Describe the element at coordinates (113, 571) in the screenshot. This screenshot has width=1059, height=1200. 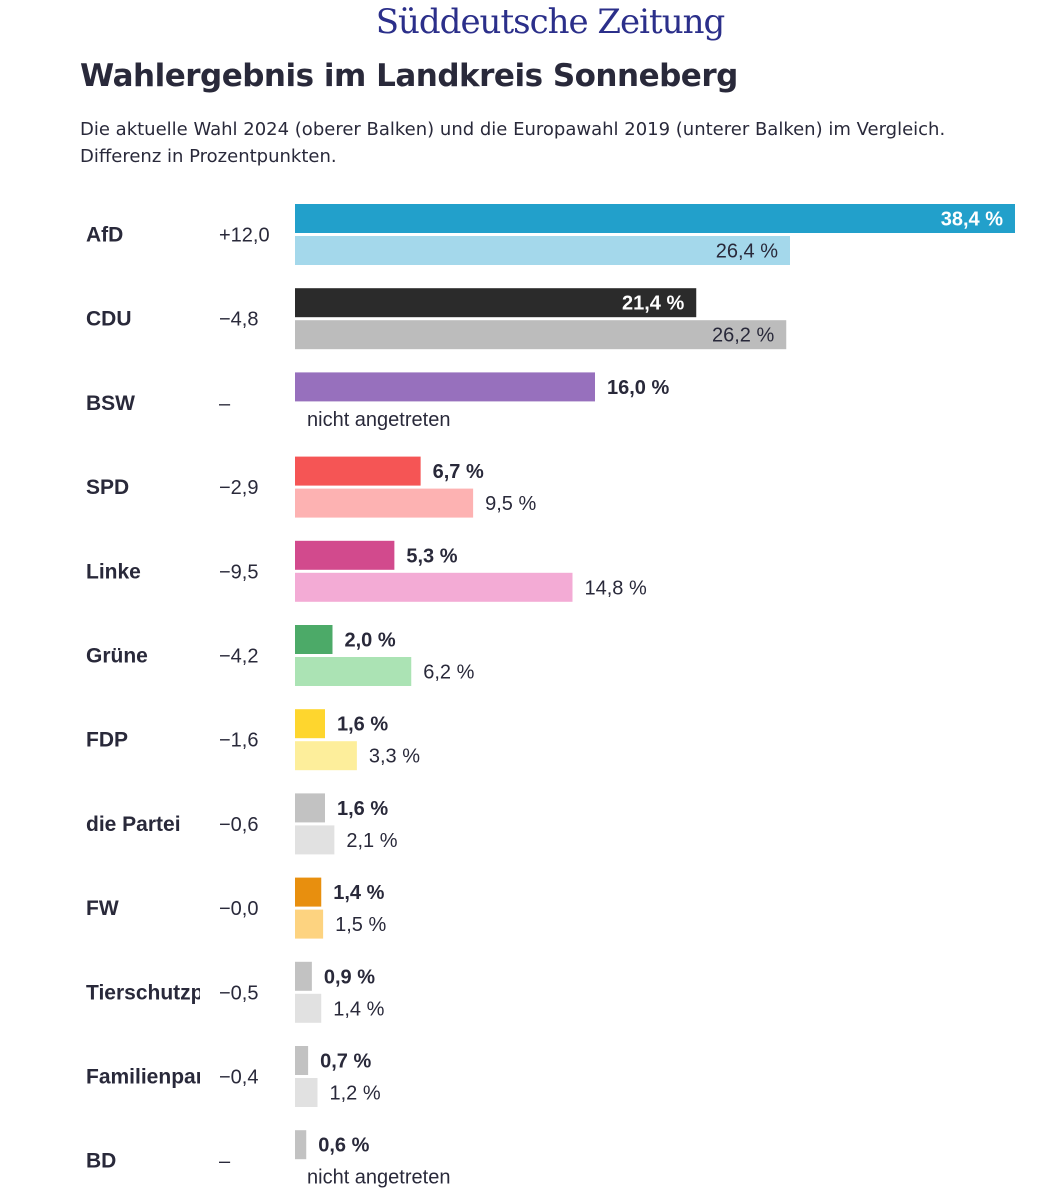
I see `party-label-linke: Linke` at that location.